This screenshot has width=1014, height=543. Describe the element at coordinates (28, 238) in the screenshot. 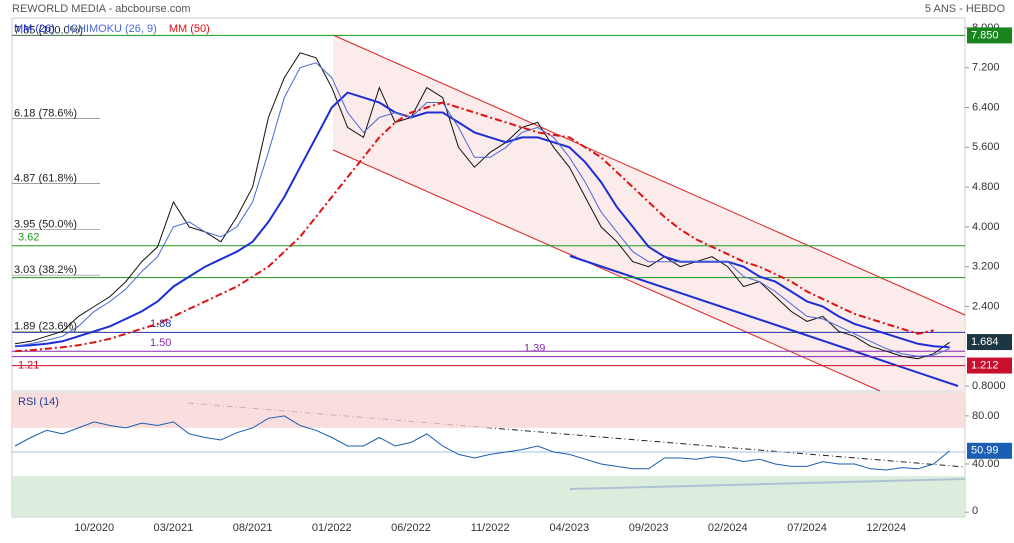

I see `level-label: 3.62` at that location.